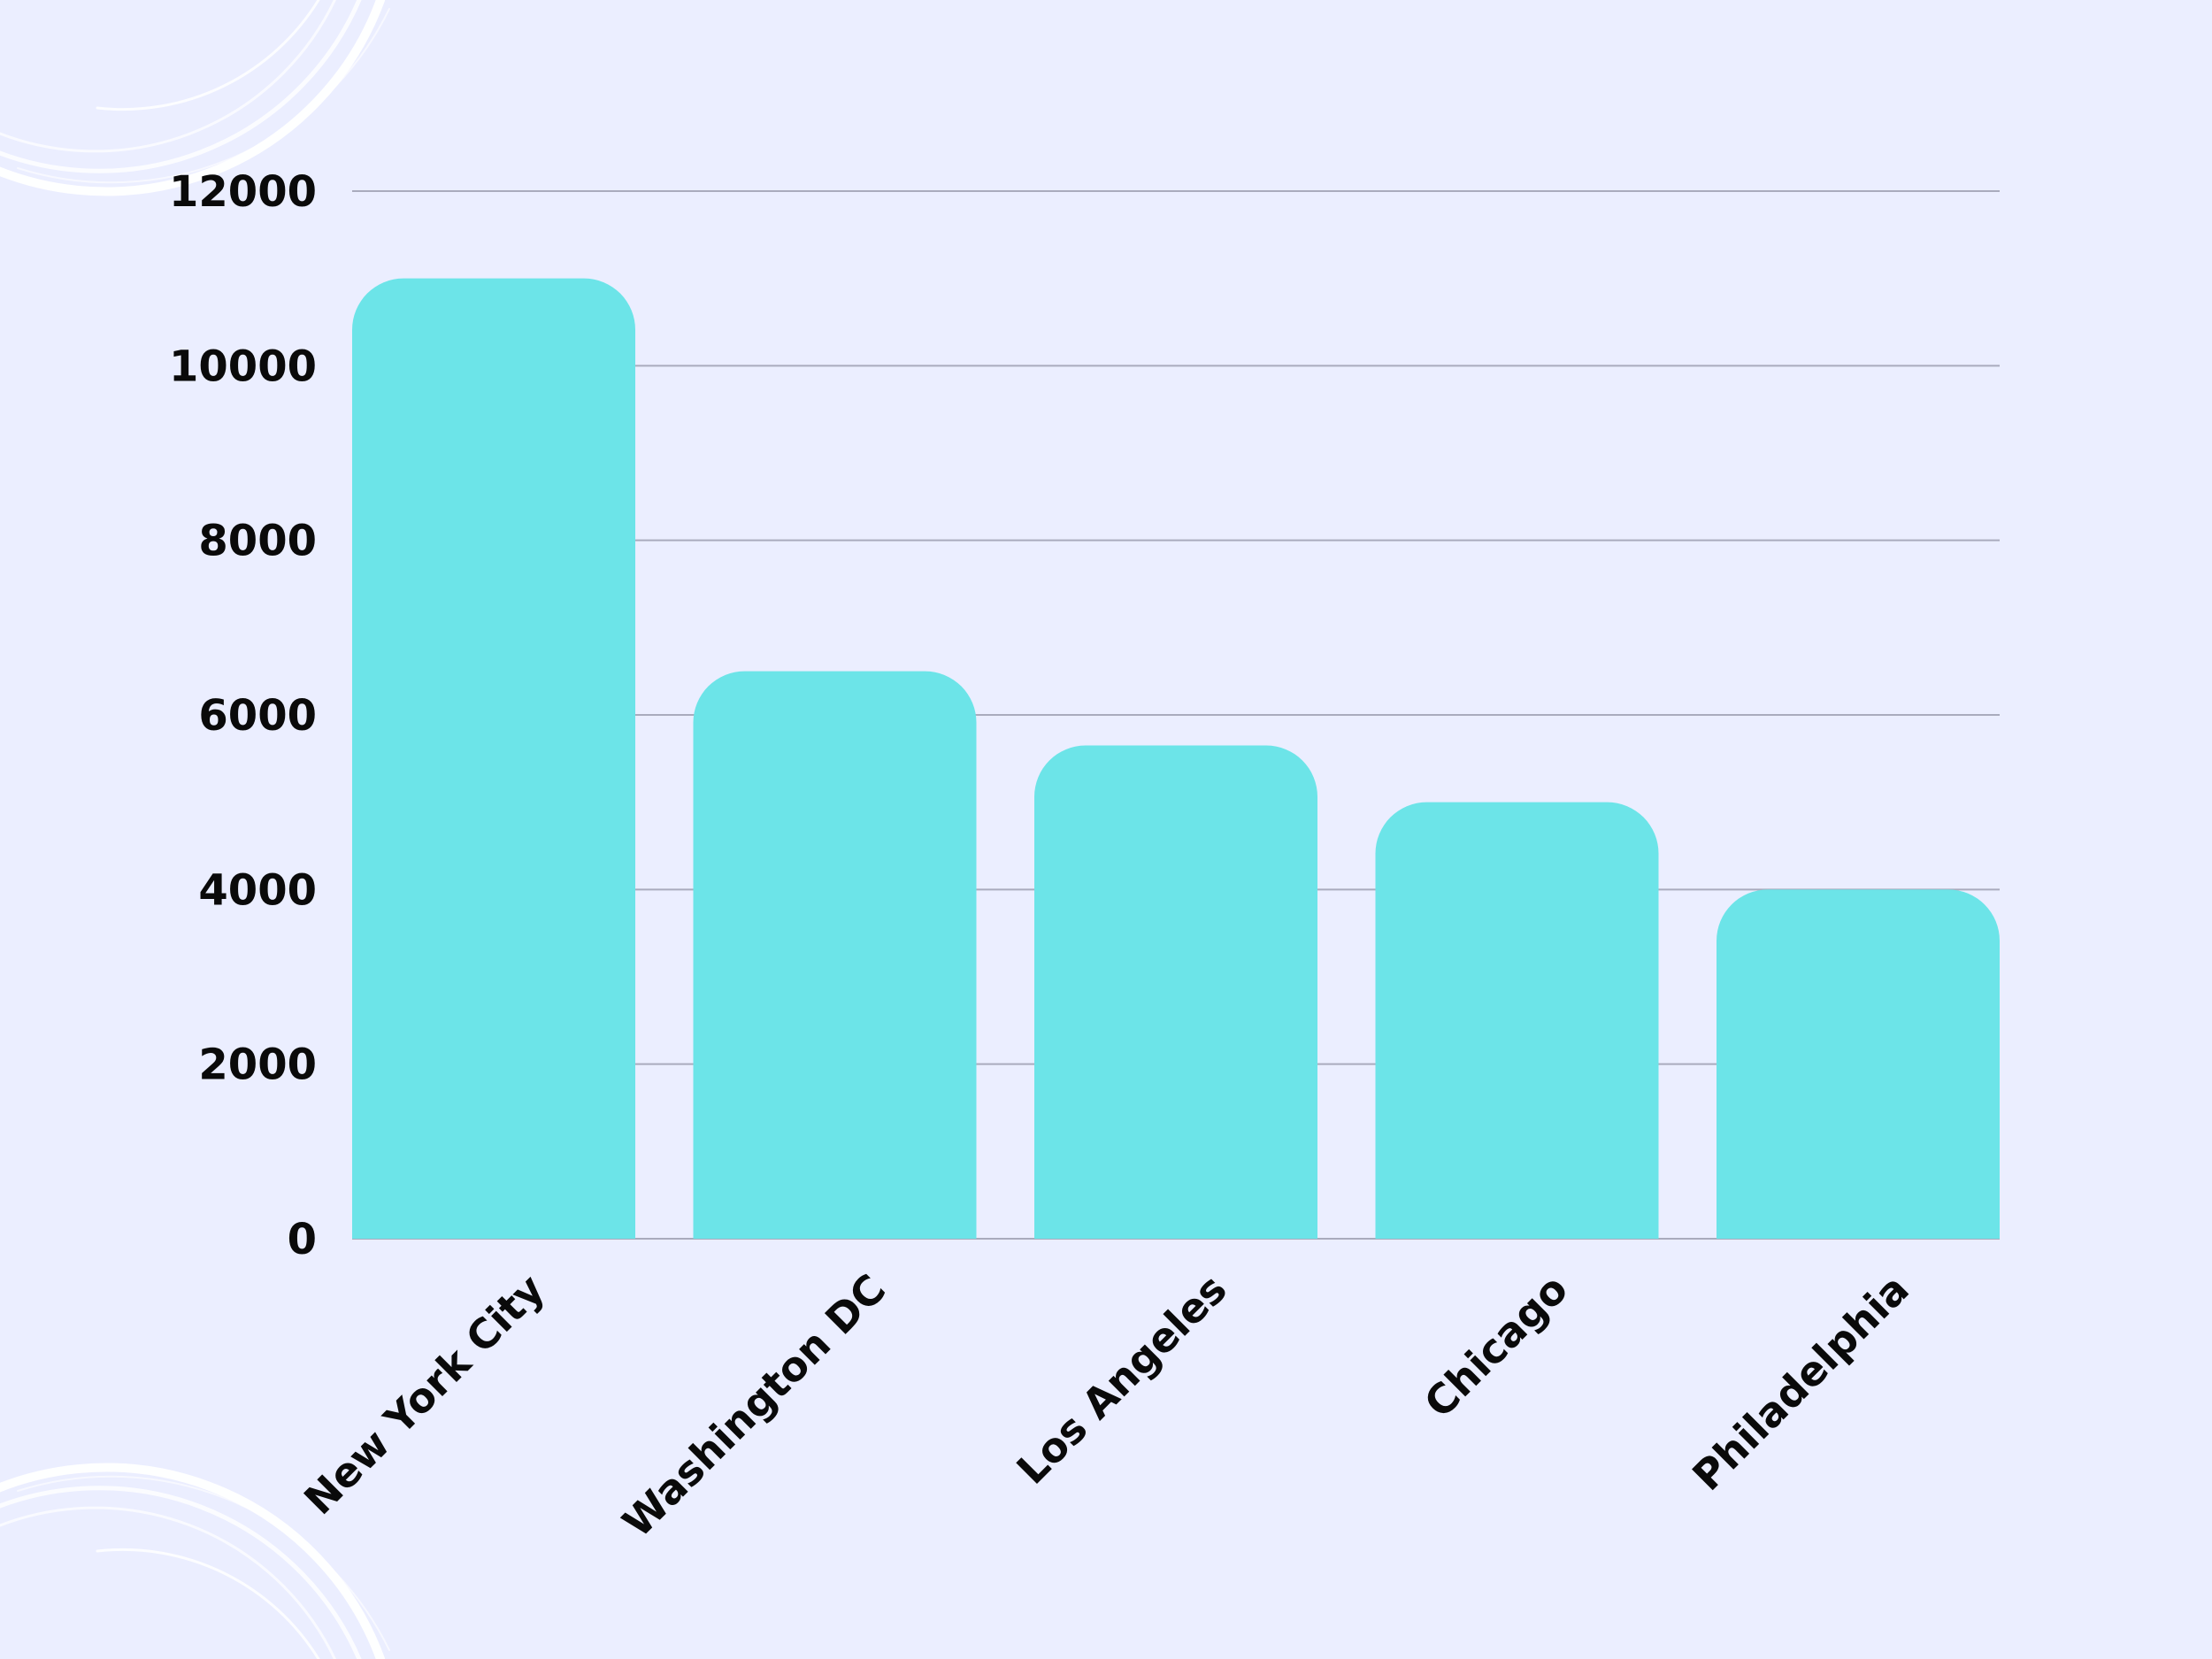 The image size is (2212, 1659). Describe the element at coordinates (1800, 1383) in the screenshot. I see `x-category-label: Philadelphia` at that location.